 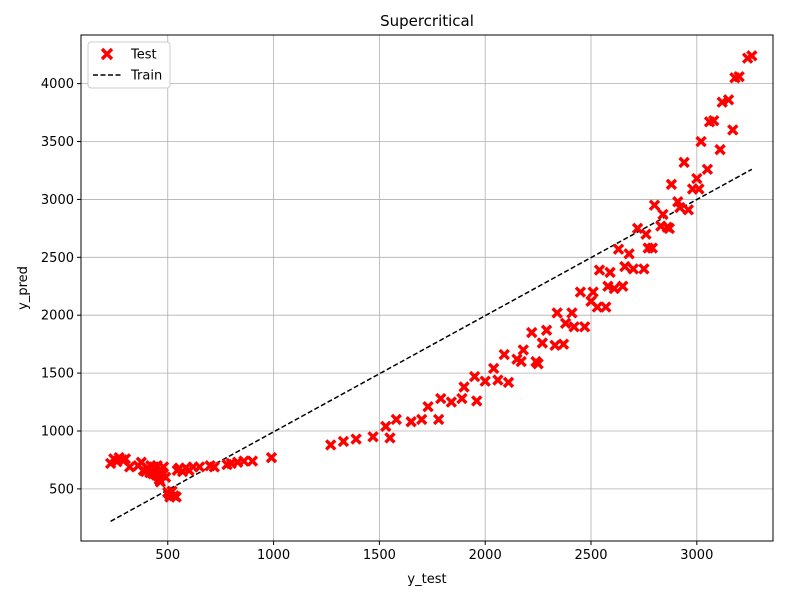 What do you see at coordinates (57, 200) in the screenshot?
I see `y-tick-label: 3000` at bounding box center [57, 200].